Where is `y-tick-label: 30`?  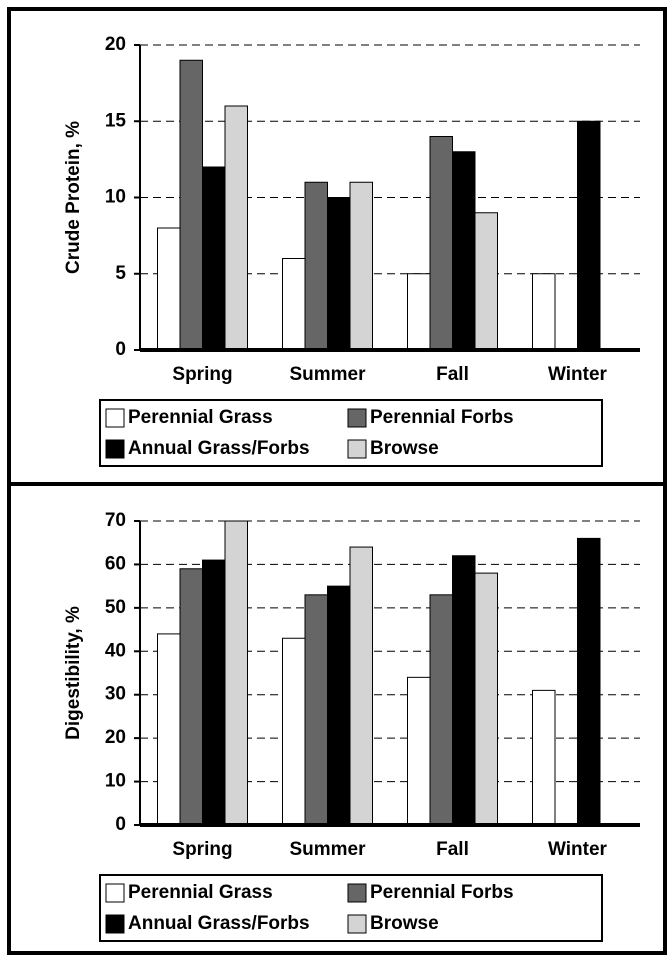 y-tick-label: 30 is located at coordinates (115, 694).